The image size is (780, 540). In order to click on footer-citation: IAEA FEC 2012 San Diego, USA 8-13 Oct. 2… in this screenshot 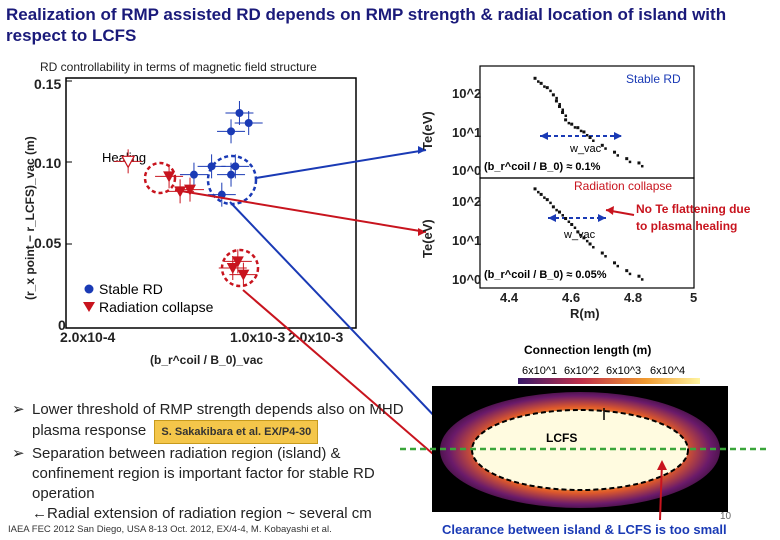, I will do `click(170, 529)`.